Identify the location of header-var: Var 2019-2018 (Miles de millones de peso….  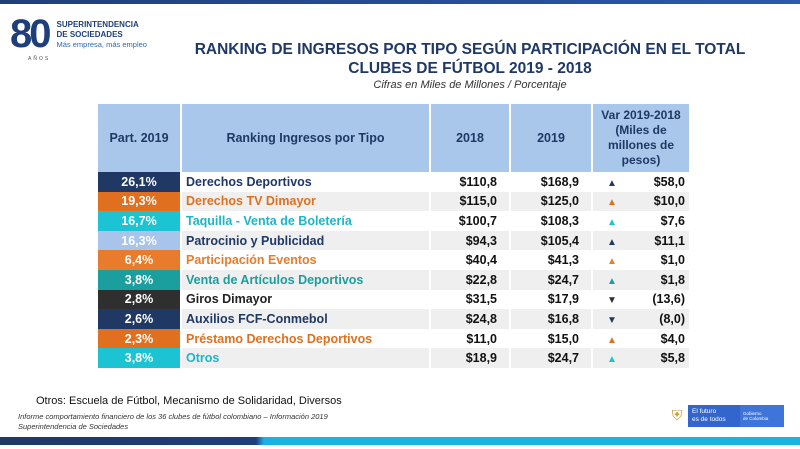
(641, 138).